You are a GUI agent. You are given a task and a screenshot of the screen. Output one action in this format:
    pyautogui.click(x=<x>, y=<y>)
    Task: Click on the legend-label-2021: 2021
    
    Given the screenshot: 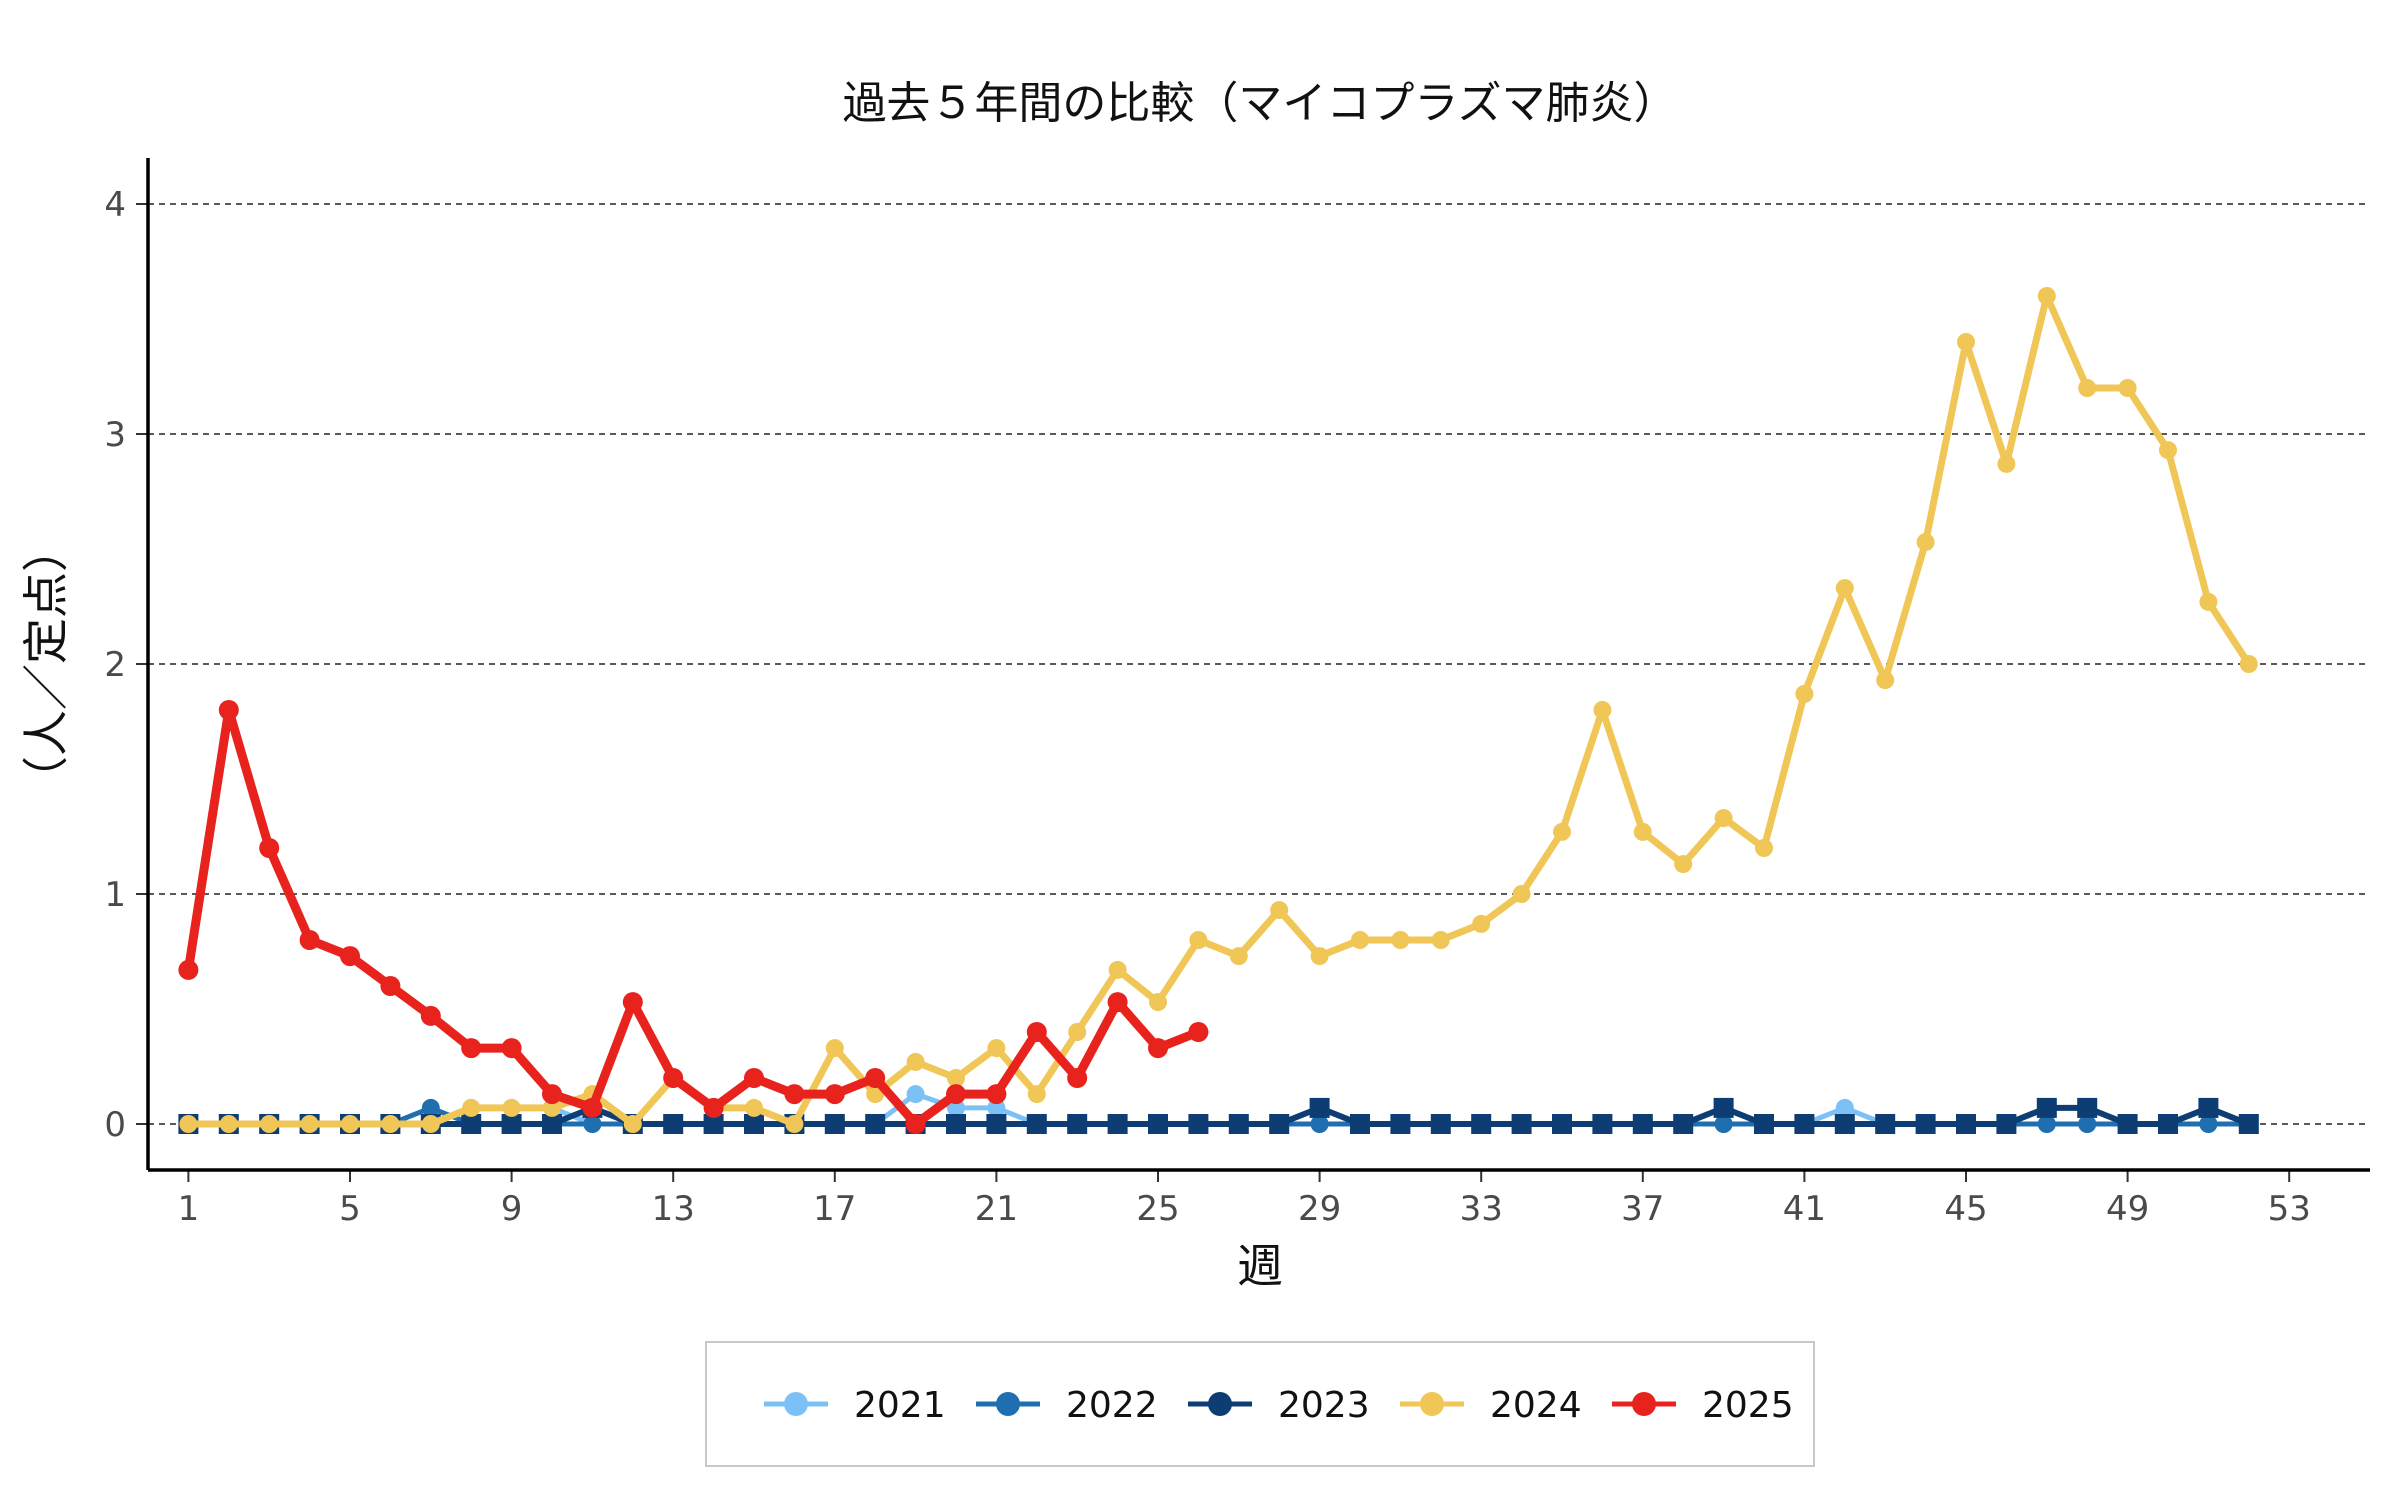 What is the action you would take?
    pyautogui.click(x=900, y=1405)
    